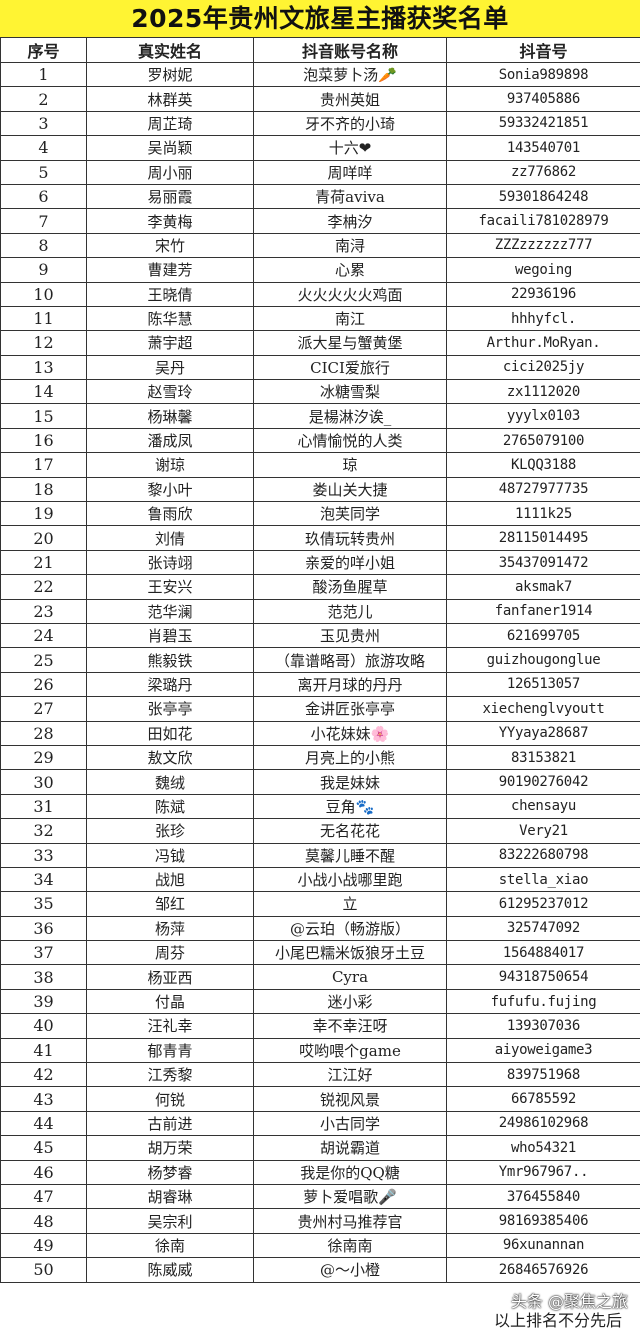  I want to click on douyin-id: Arthur.MoRyan., so click(543, 343).